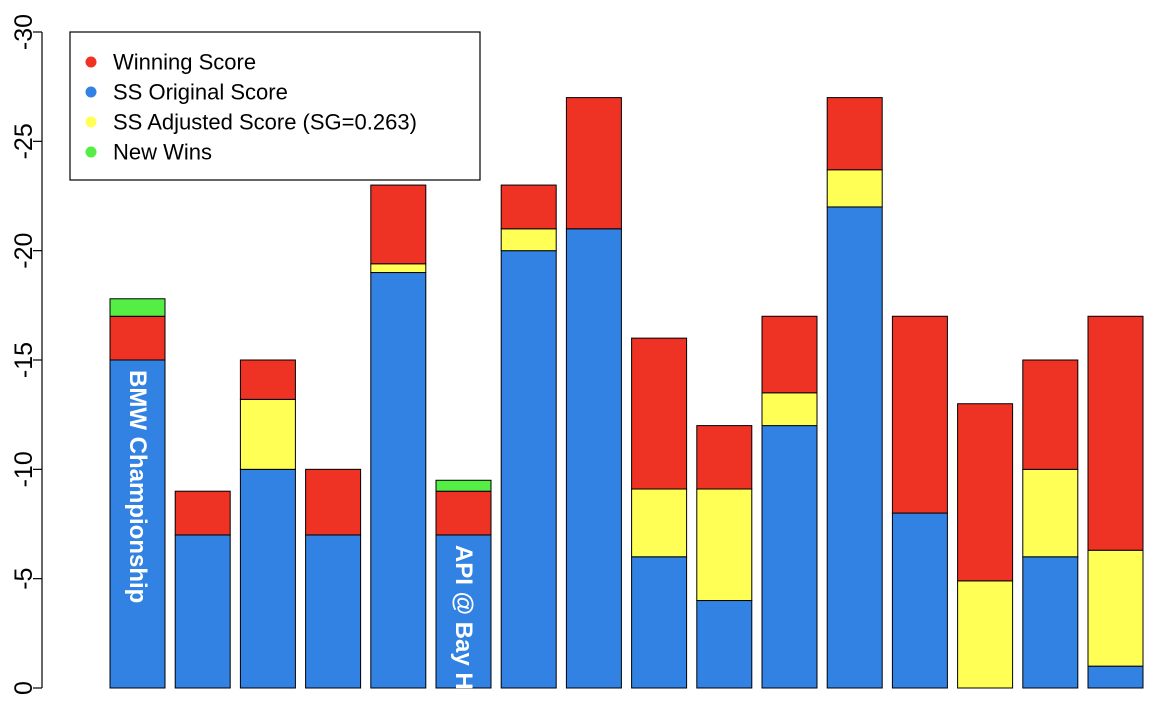  Describe the element at coordinates (265, 122) in the screenshot. I see `legend-label: SS Adjusted Score (SG=0.263)` at that location.